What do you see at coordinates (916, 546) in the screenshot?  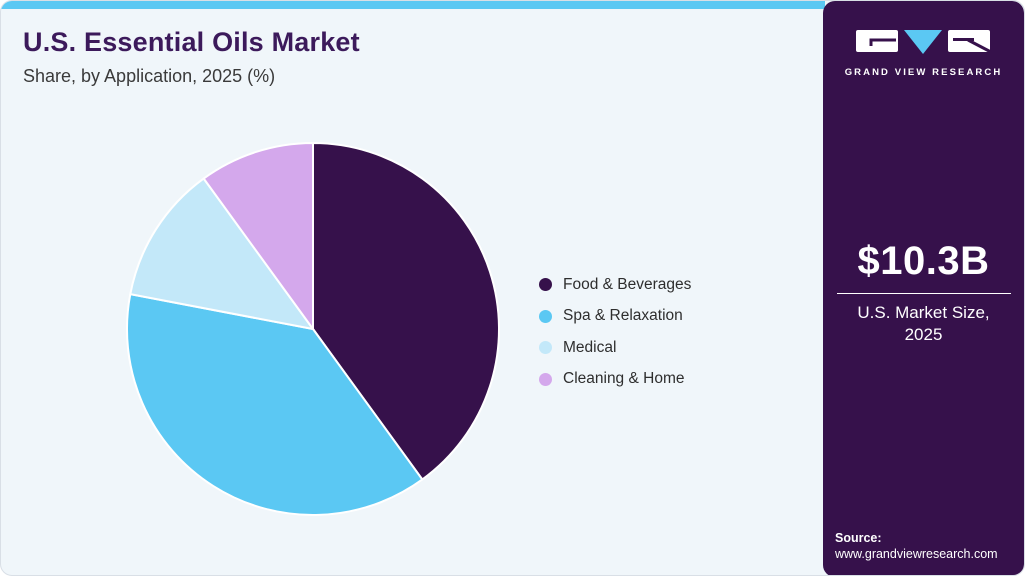 I see `source-block: Source: www.grandviewresearch.com` at bounding box center [916, 546].